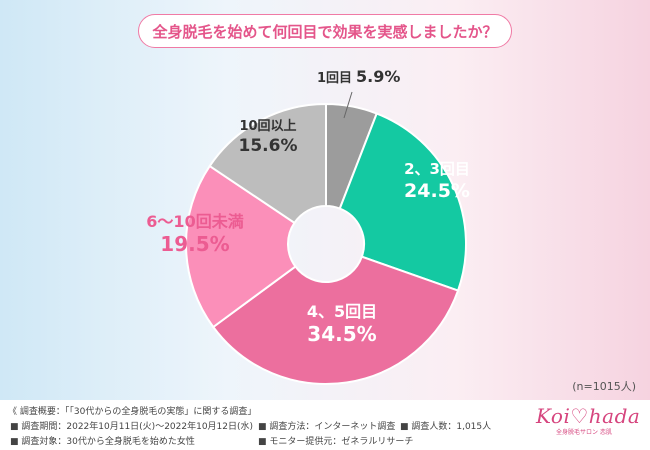 Image resolution: width=650 pixels, height=450 pixels. I want to click on survey-period: ■ 調査期間：2022年10月11日(火)～2022年10月12日(水), so click(132, 427).